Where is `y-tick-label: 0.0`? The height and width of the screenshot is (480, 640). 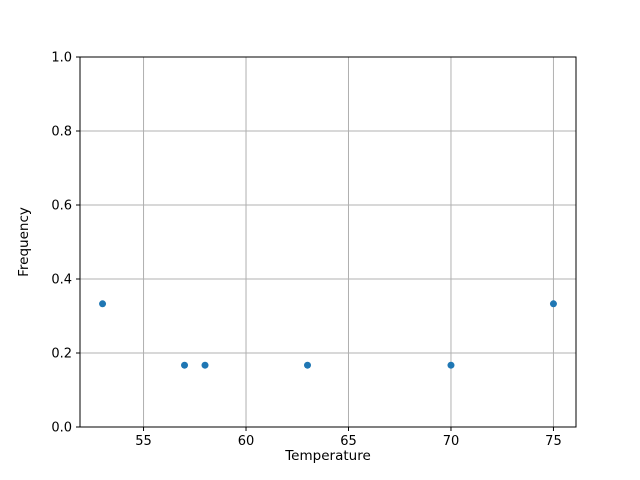 y-tick-label: 0.0 is located at coordinates (61, 428).